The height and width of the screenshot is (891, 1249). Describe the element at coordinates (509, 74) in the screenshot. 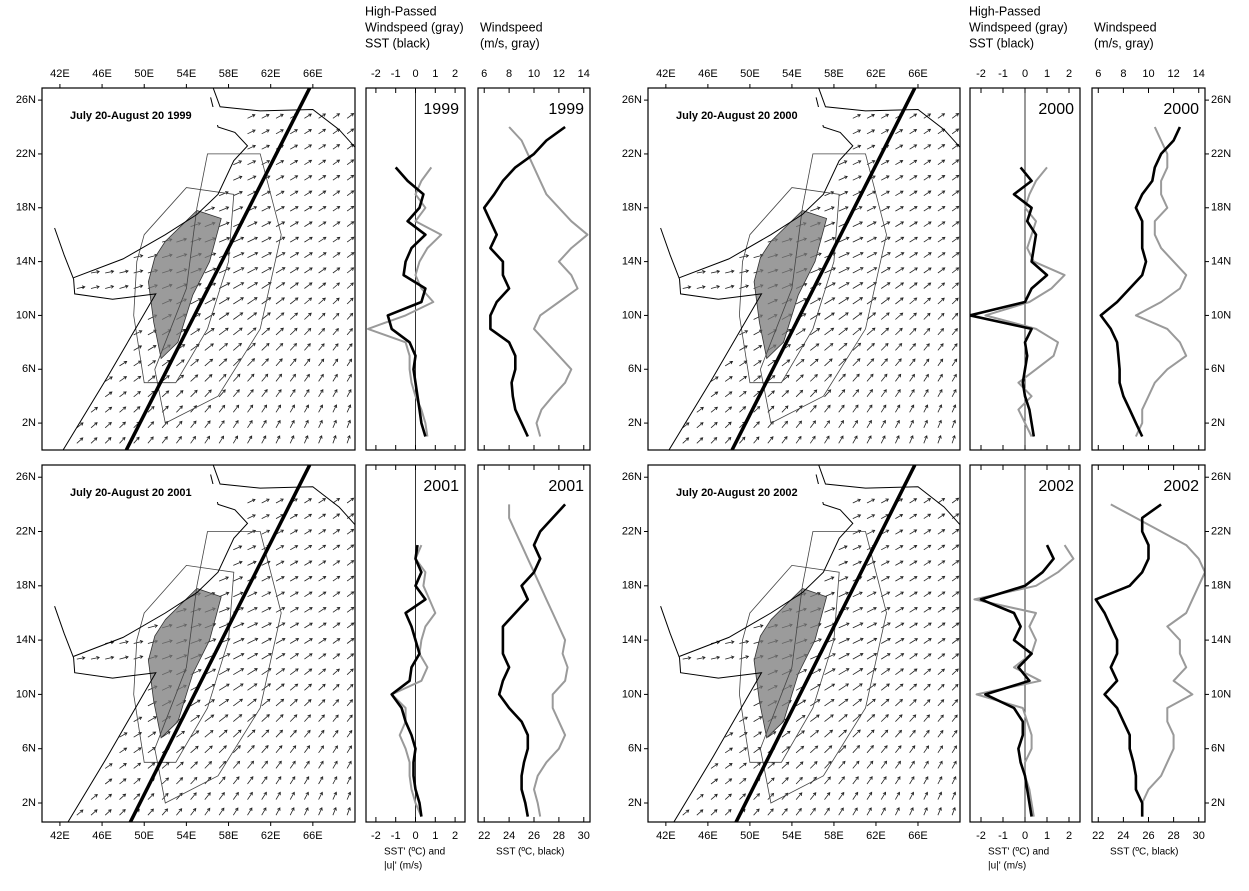

I see `x-tick-label: 8` at that location.